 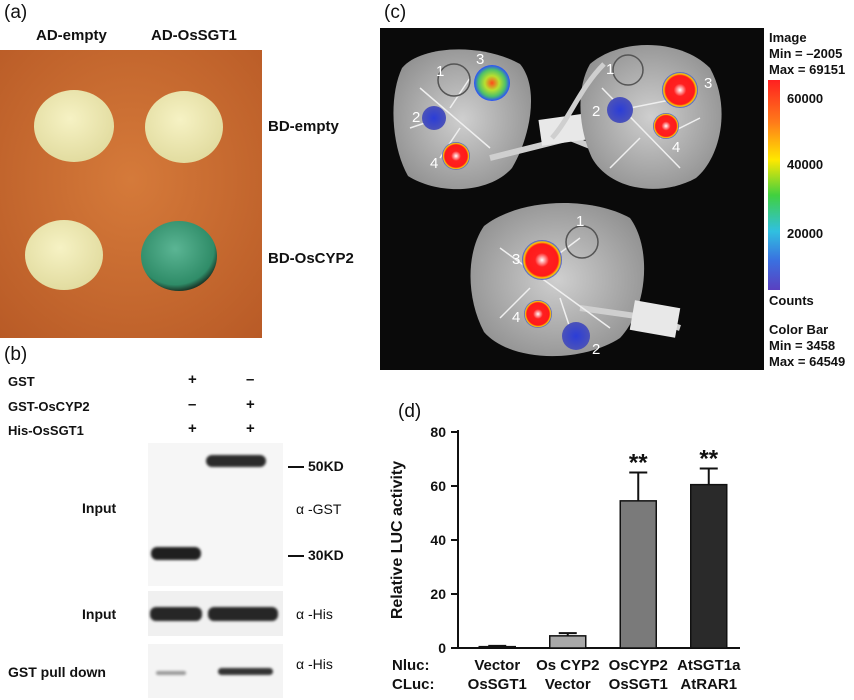 I want to click on leaf-2-stem, so click(x=578, y=101).